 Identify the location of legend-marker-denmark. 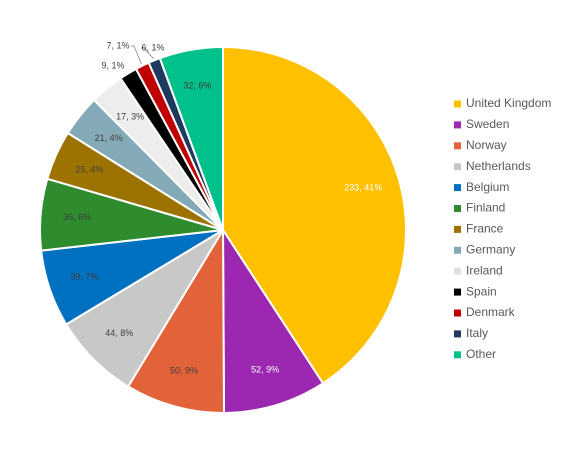
(457, 313).